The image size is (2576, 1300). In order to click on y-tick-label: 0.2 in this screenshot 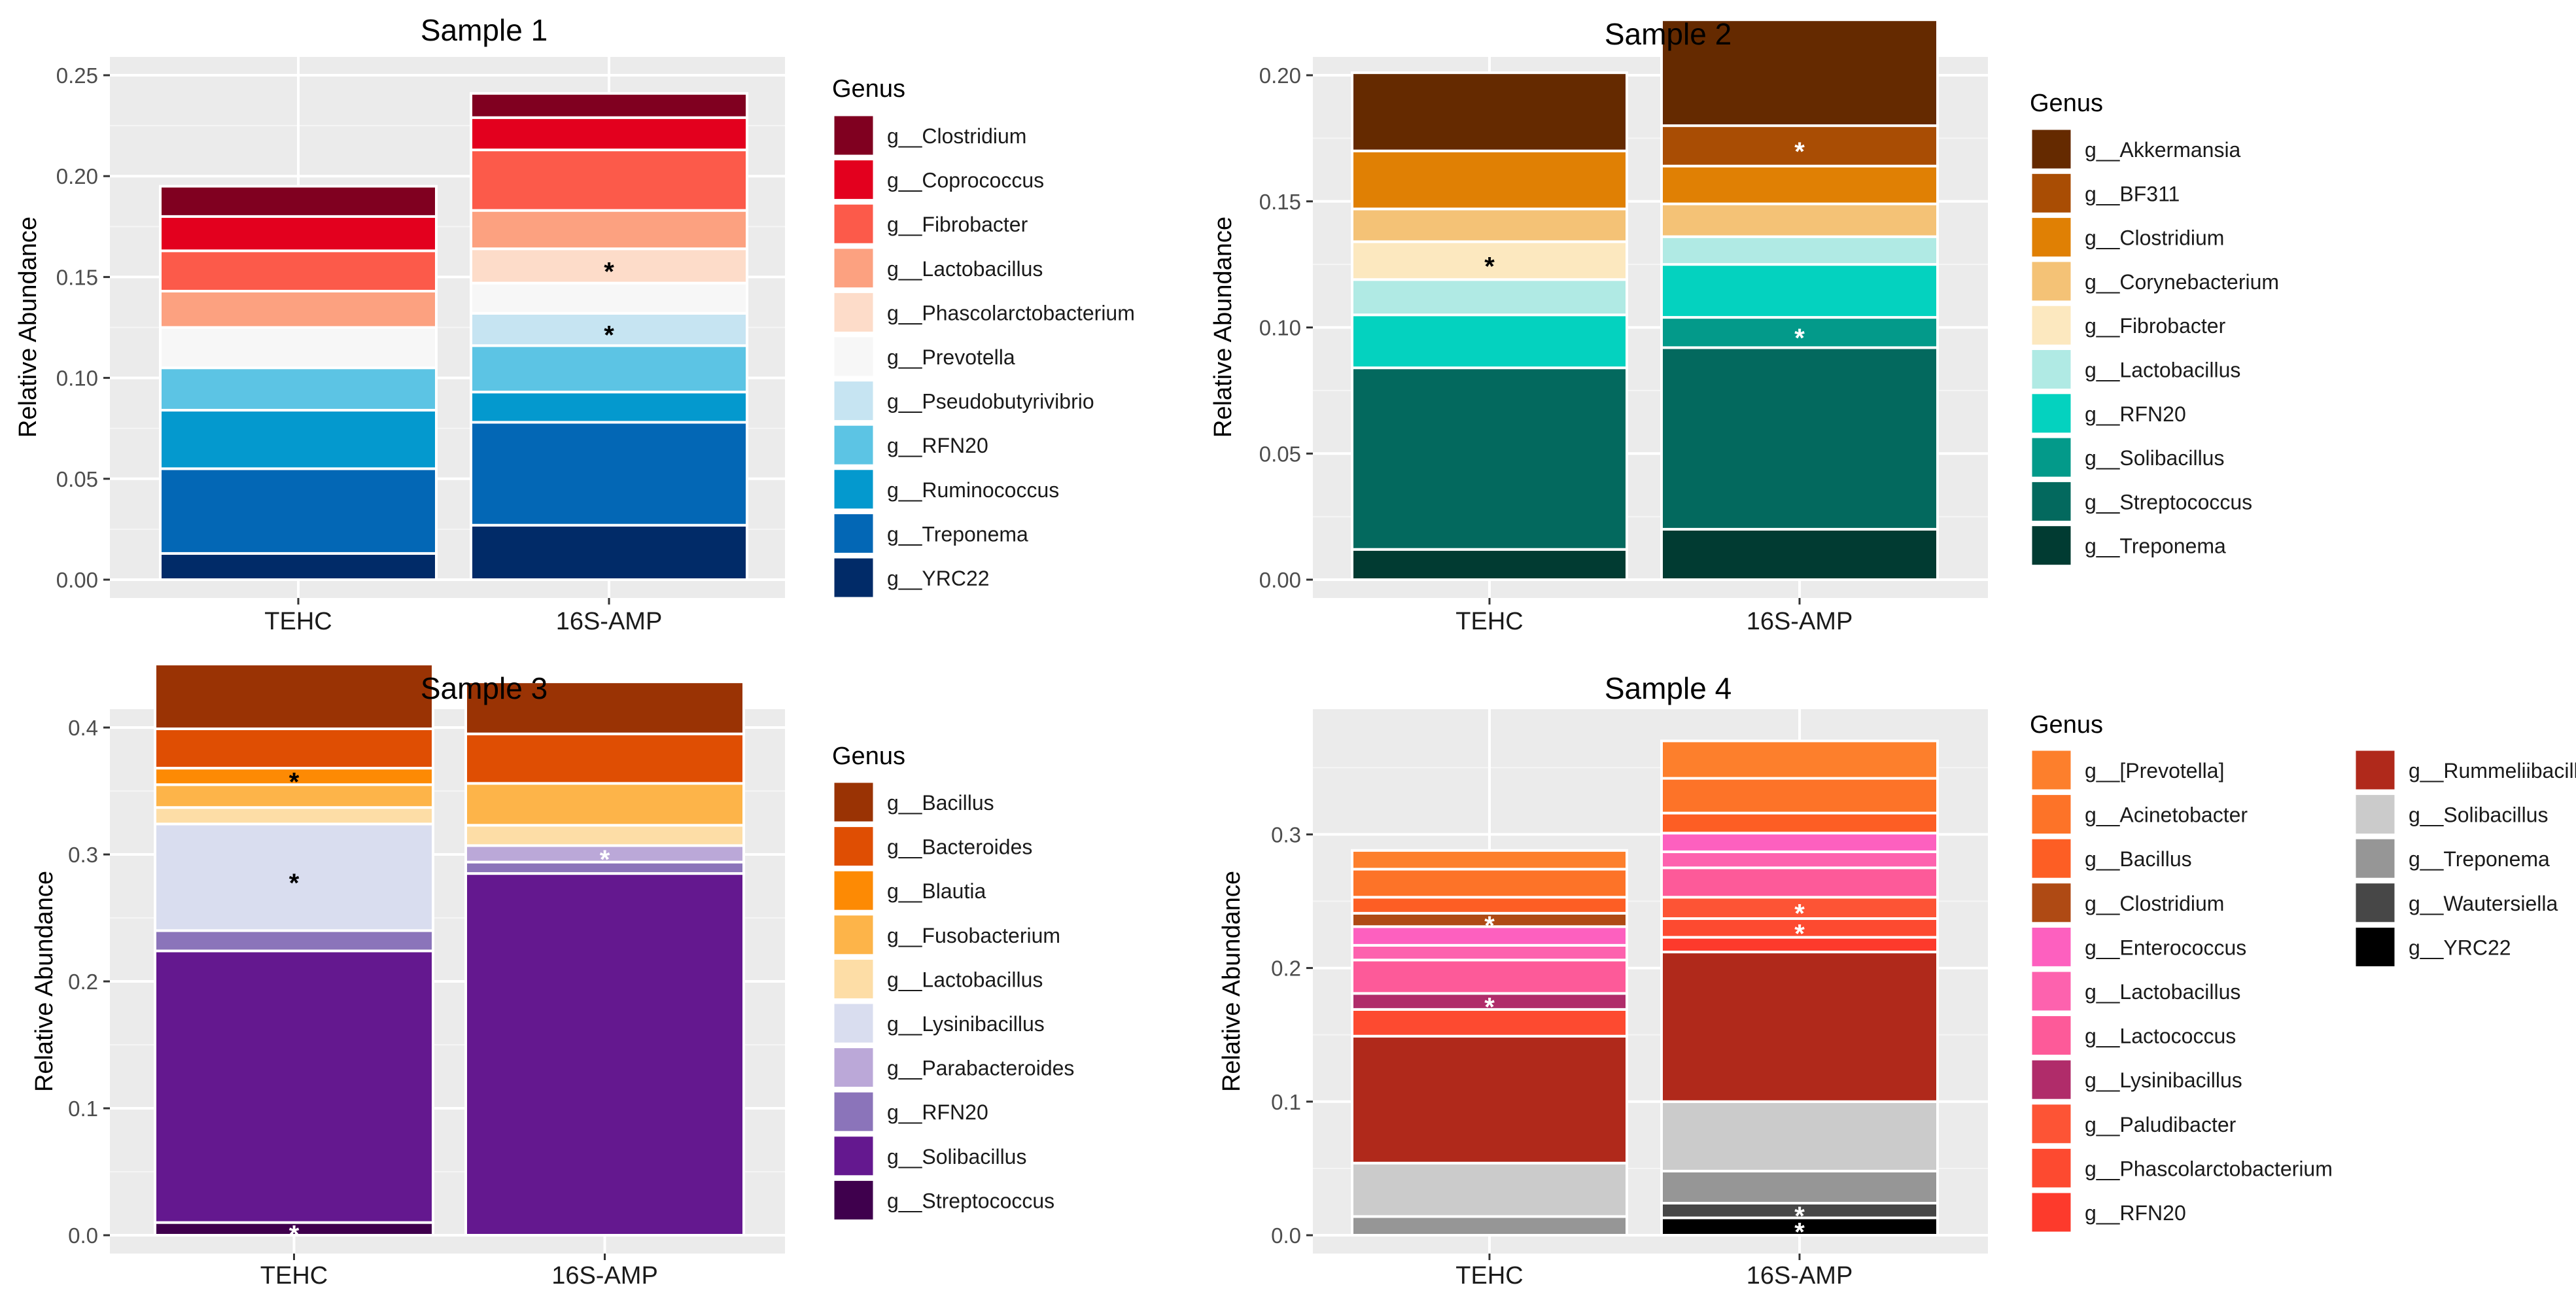, I will do `click(1286, 969)`.